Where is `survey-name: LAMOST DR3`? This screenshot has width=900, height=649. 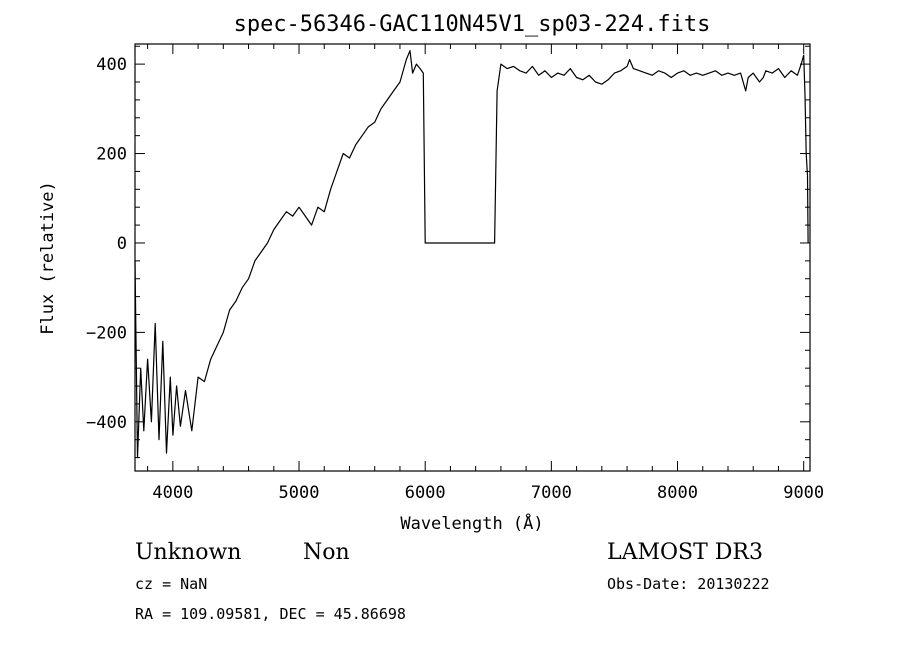 survey-name: LAMOST DR3 is located at coordinates (685, 552).